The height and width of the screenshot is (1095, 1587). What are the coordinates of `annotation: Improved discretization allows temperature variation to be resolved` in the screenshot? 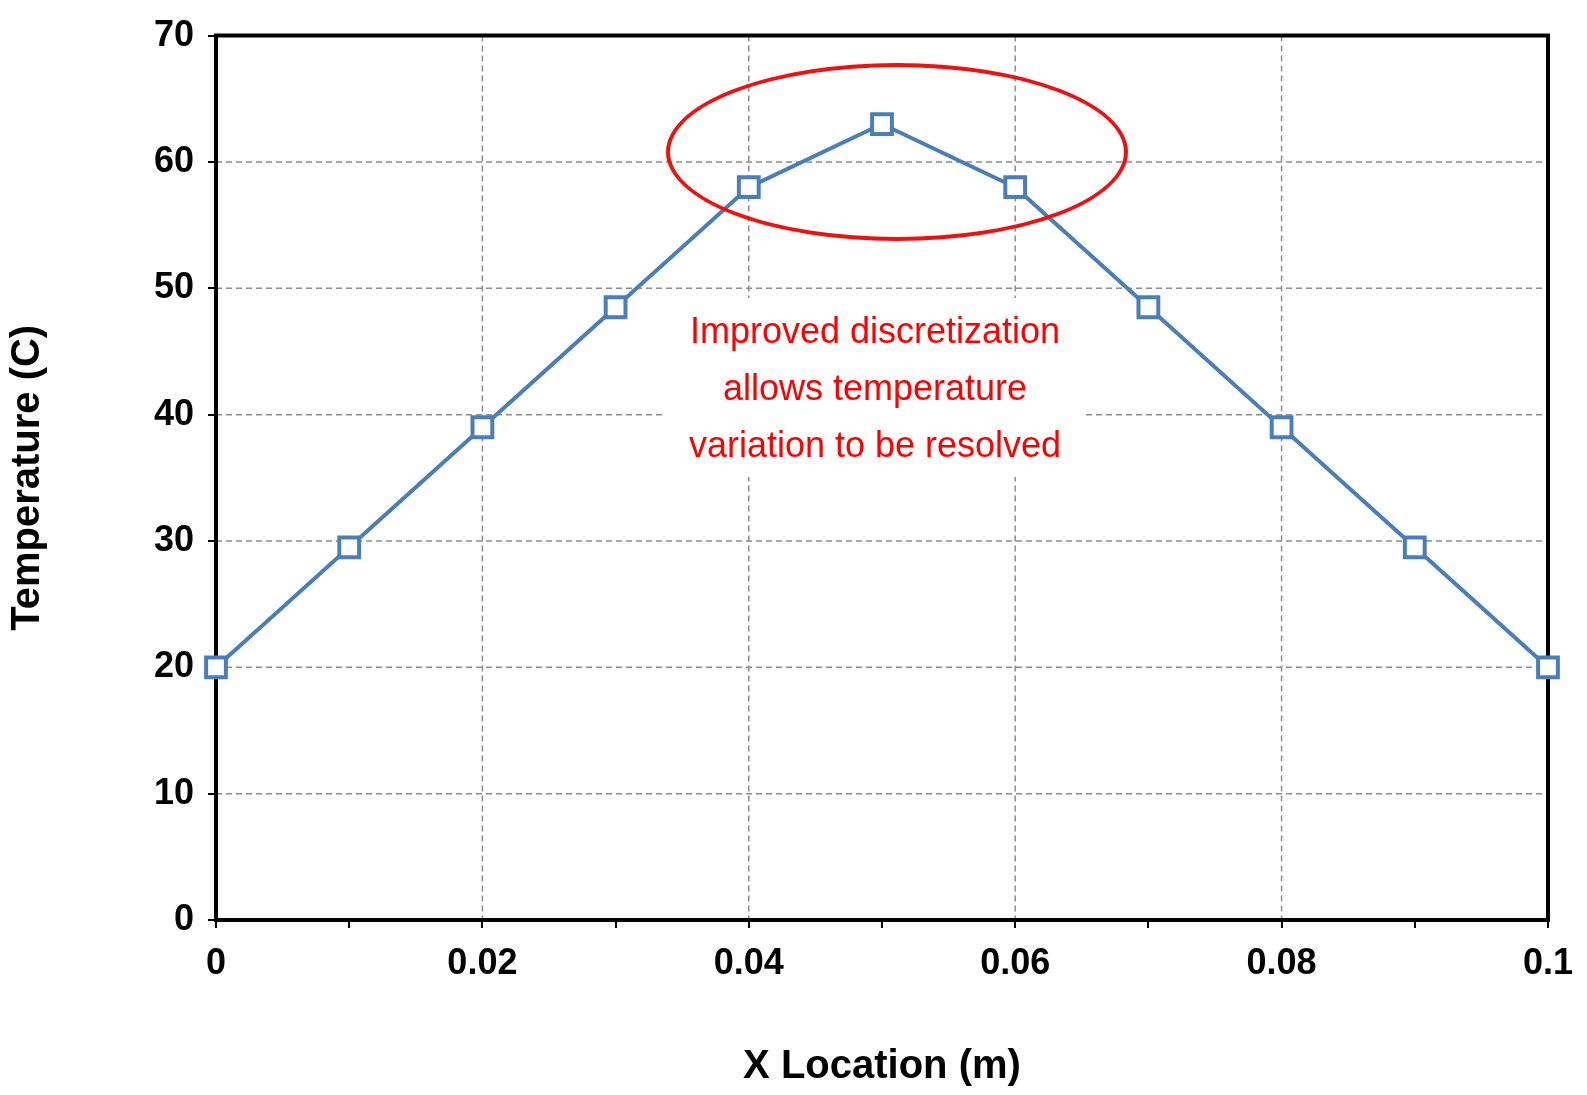 It's located at (875, 387).